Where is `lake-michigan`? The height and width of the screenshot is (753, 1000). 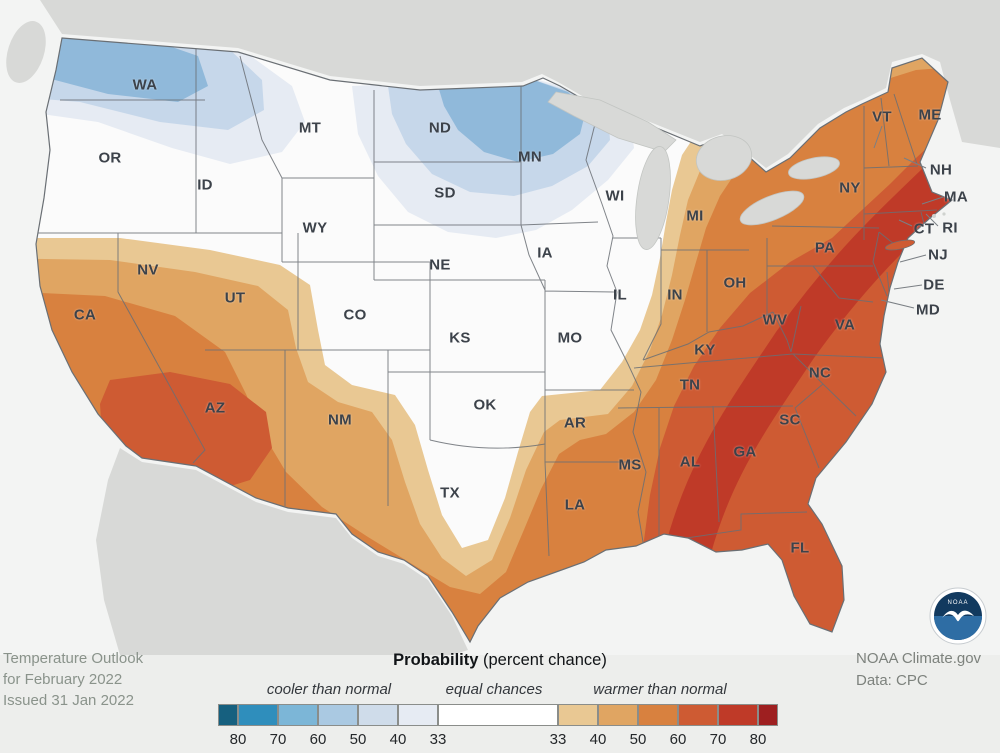
lake-michigan is located at coordinates (653, 198).